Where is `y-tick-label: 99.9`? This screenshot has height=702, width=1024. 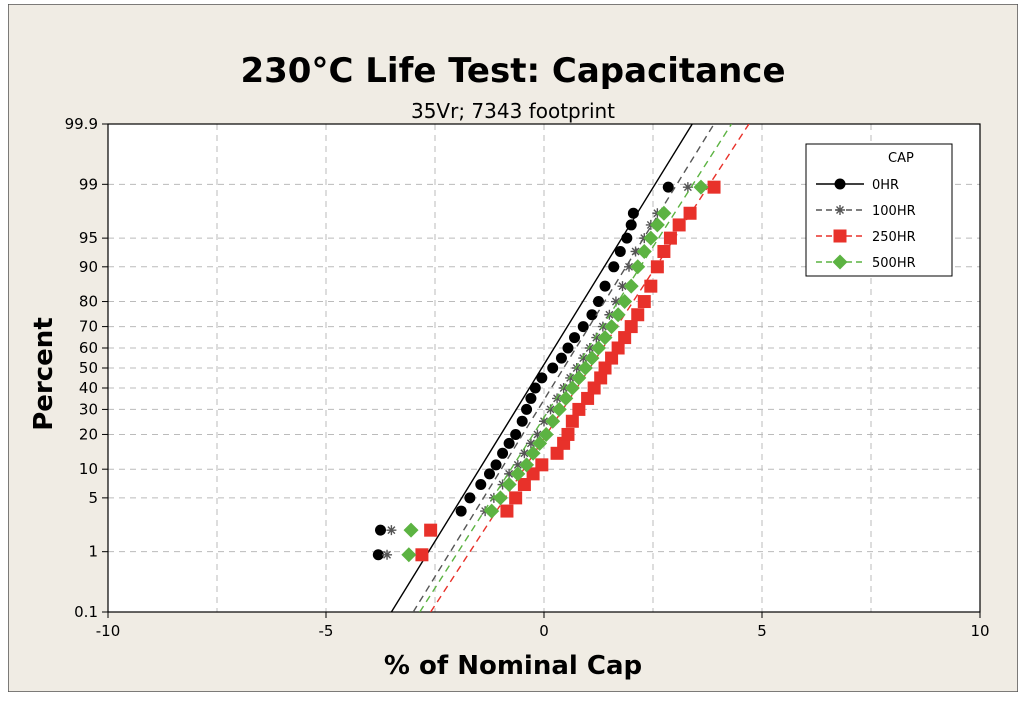 y-tick-label: 99.9 is located at coordinates (81, 124).